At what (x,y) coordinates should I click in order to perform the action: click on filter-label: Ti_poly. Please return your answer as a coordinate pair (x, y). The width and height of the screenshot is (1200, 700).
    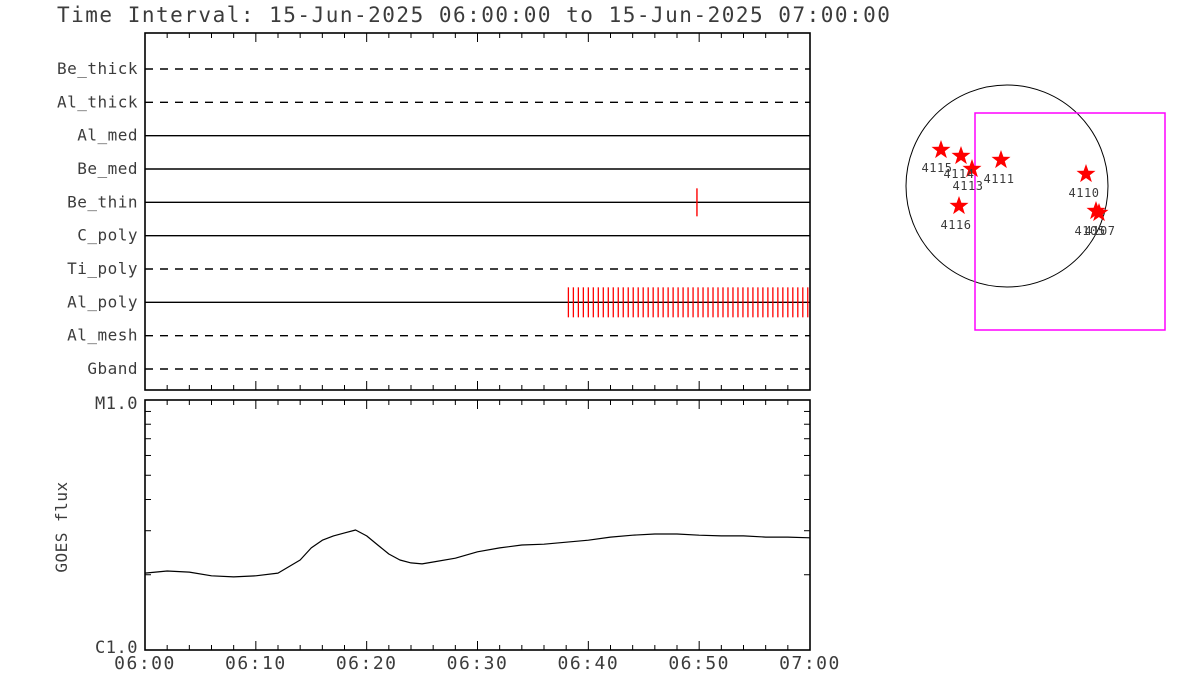
    Looking at the image, I should click on (102, 268).